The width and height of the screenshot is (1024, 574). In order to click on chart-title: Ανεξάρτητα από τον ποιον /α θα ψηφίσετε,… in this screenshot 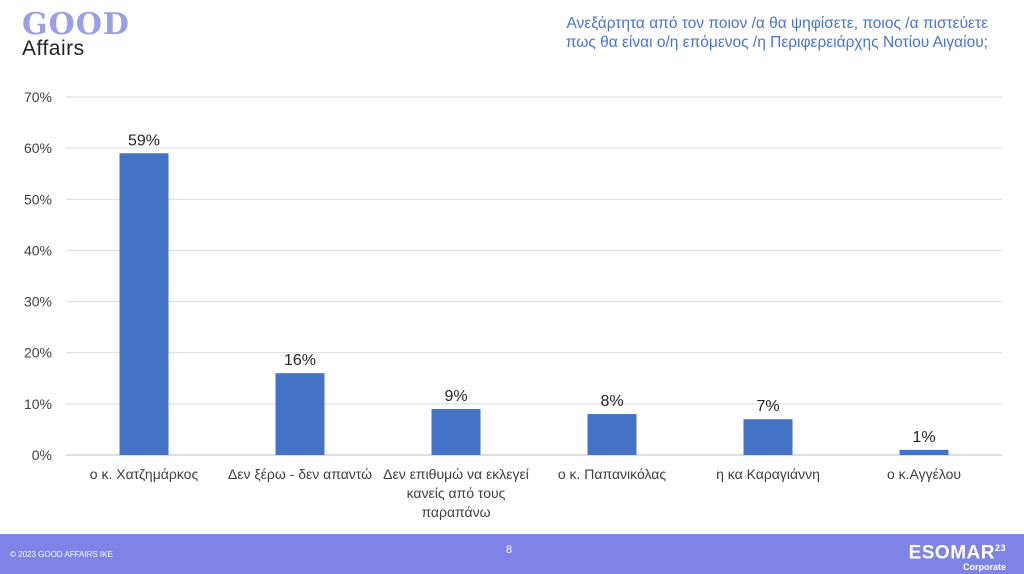, I will do `click(728, 33)`.